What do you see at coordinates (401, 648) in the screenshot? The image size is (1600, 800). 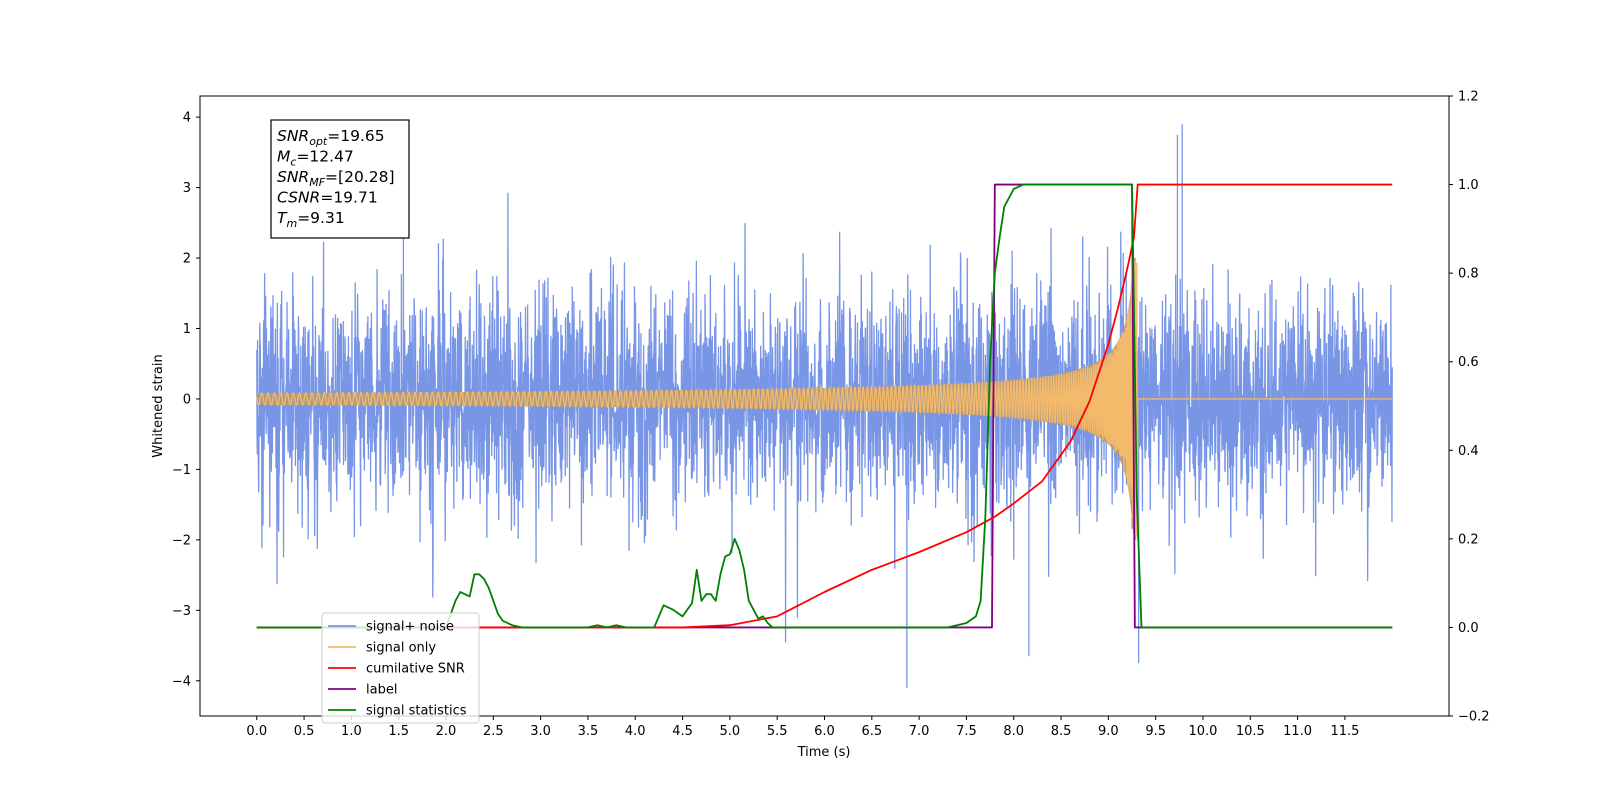 I see `legend-label: signal only` at bounding box center [401, 648].